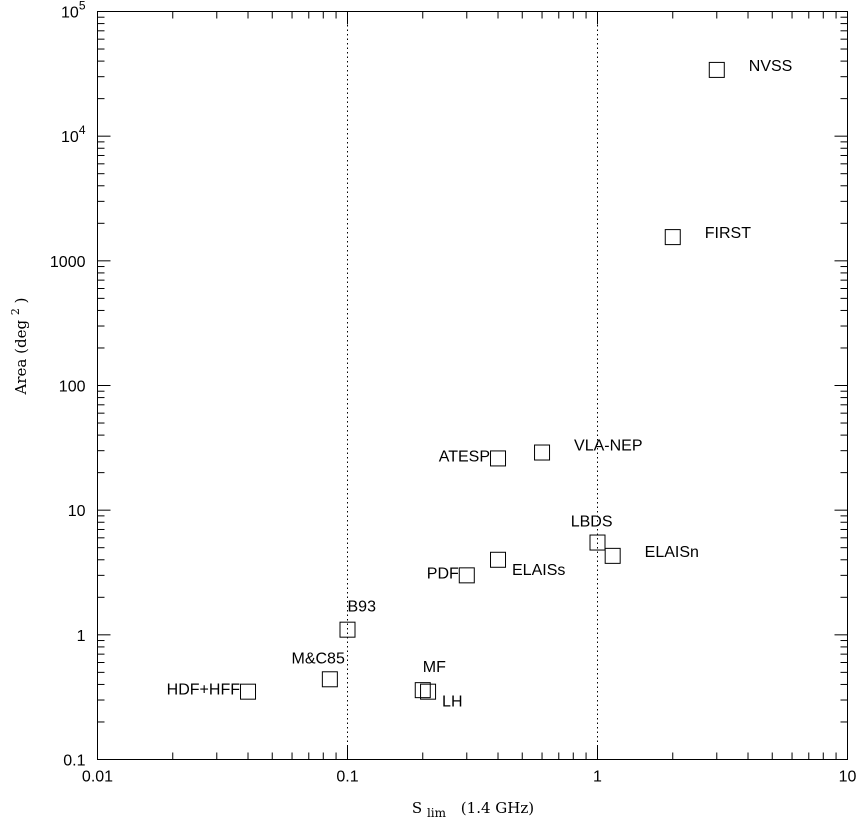 The height and width of the screenshot is (827, 859). I want to click on x-axis-title: S lim (1.4 GHz), so click(473, 810).